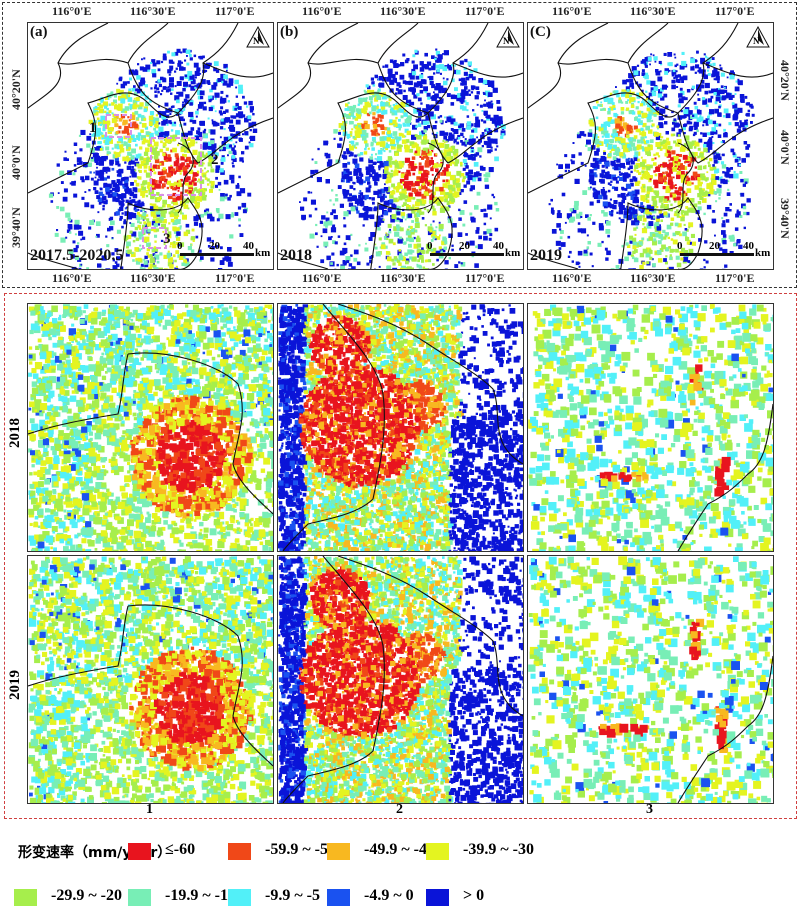  Describe the element at coordinates (154, 238) in the screenshot. I see `study-area-box` at that location.